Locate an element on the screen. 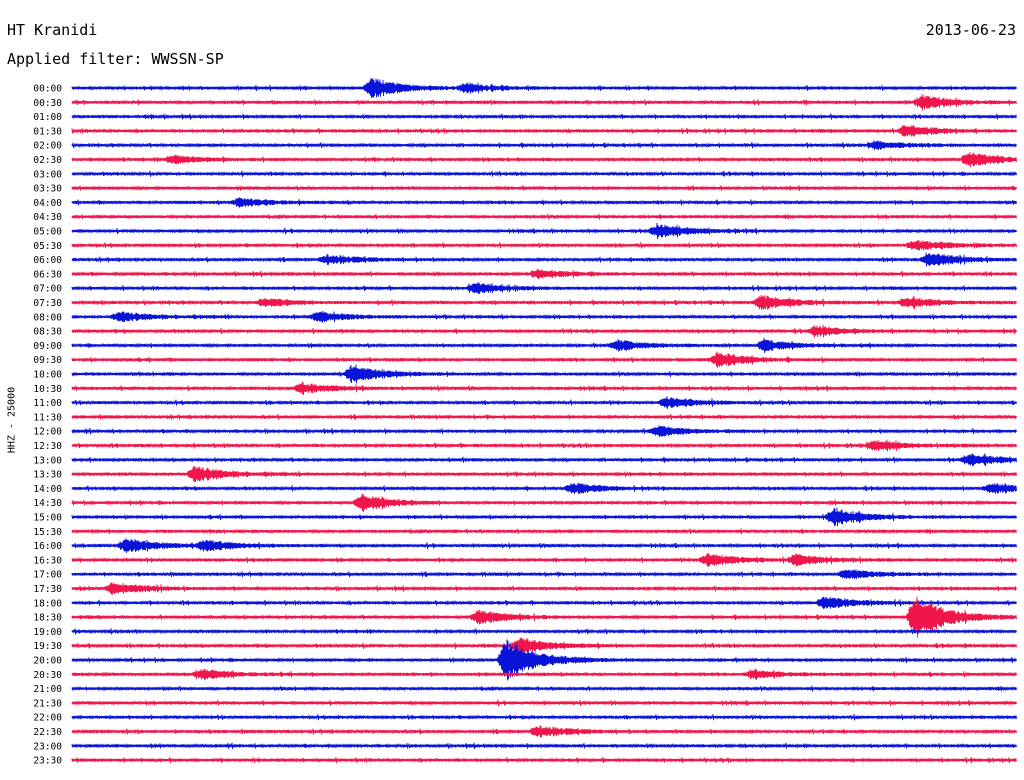 The height and width of the screenshot is (780, 1024). tick-label-2030: 20:30 is located at coordinates (47, 675).